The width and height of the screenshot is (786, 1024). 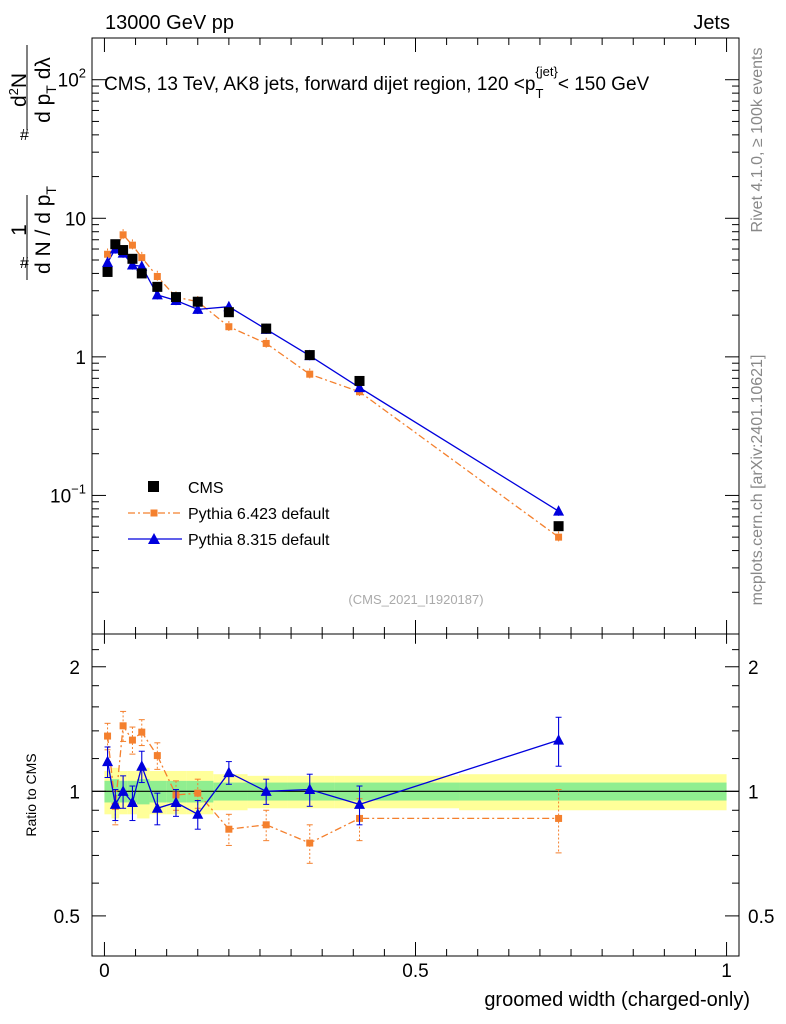 I want to click on x-tick-label: 0, so click(x=104, y=971).